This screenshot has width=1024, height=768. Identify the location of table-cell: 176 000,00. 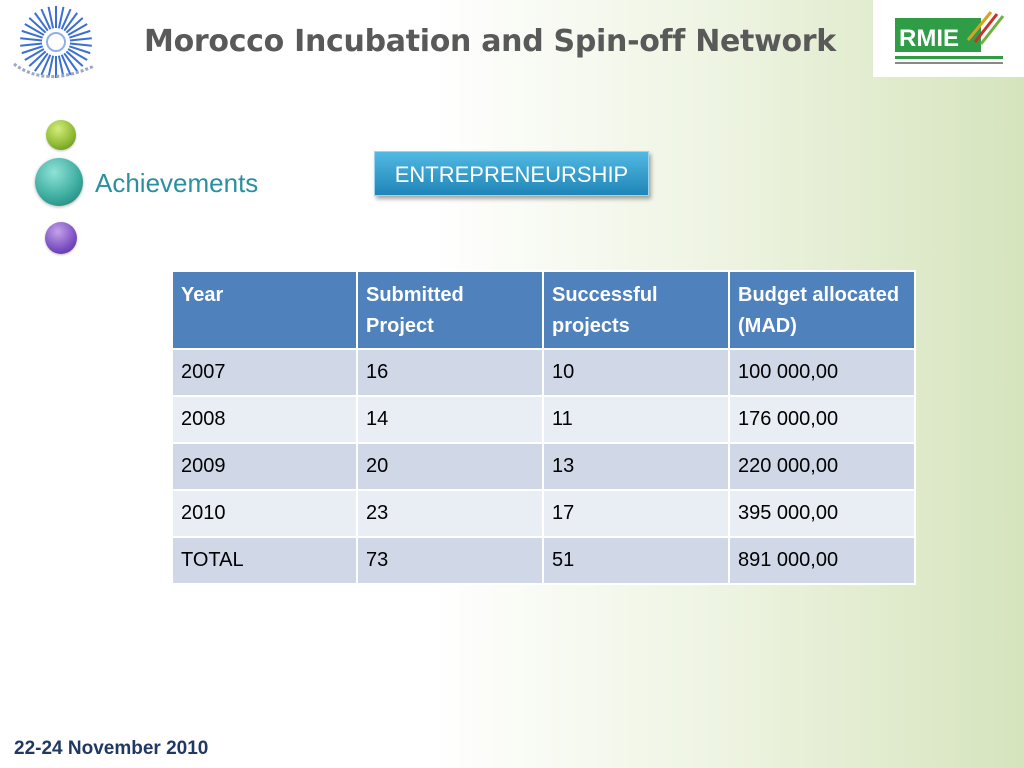
(822, 419).